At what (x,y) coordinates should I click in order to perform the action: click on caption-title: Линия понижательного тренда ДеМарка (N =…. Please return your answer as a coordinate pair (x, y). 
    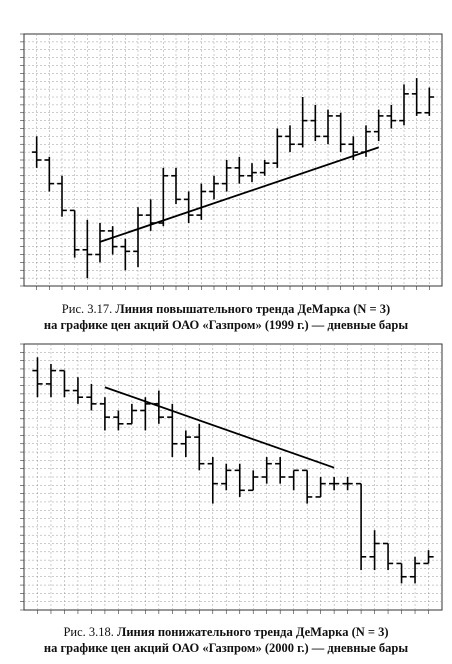
    Looking at the image, I should click on (253, 632).